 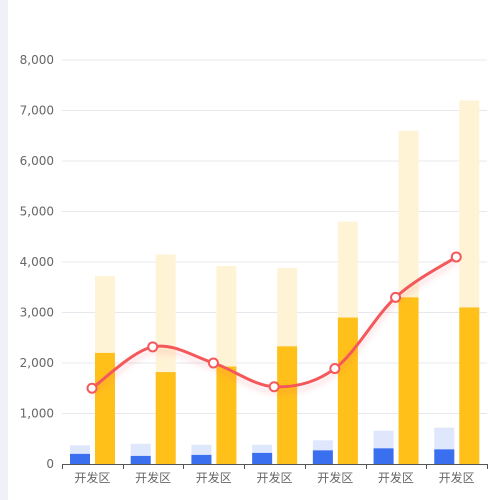 What do you see at coordinates (37, 414) in the screenshot?
I see `y-tick-label: 1,000` at bounding box center [37, 414].